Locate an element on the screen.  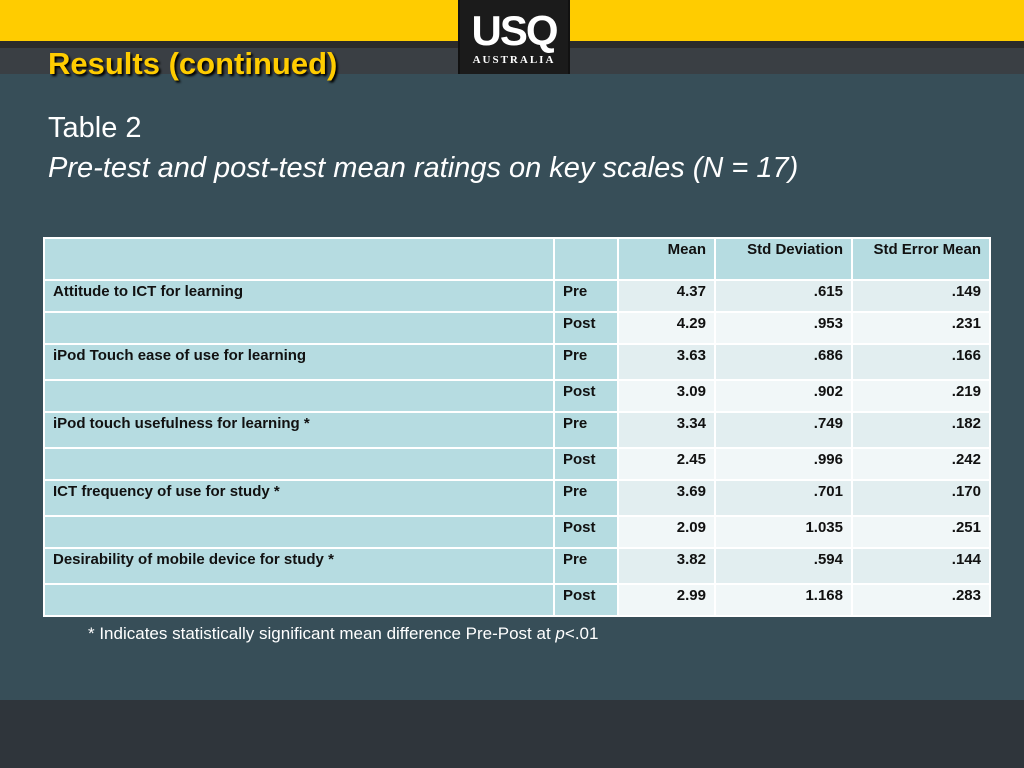
std-error-cell: .170 is located at coordinates (921, 498).